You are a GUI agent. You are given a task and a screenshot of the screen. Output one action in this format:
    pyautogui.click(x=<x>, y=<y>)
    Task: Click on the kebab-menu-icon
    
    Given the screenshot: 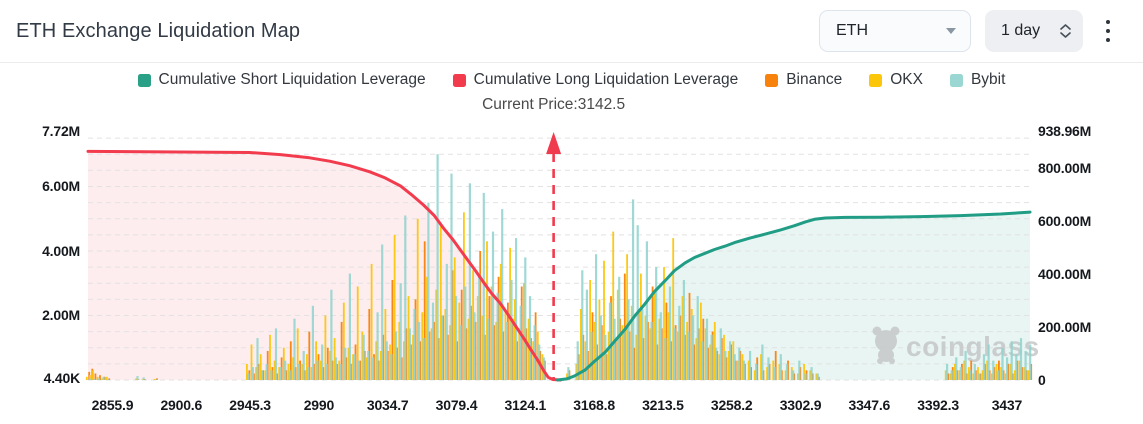 What is the action you would take?
    pyautogui.click(x=1108, y=31)
    